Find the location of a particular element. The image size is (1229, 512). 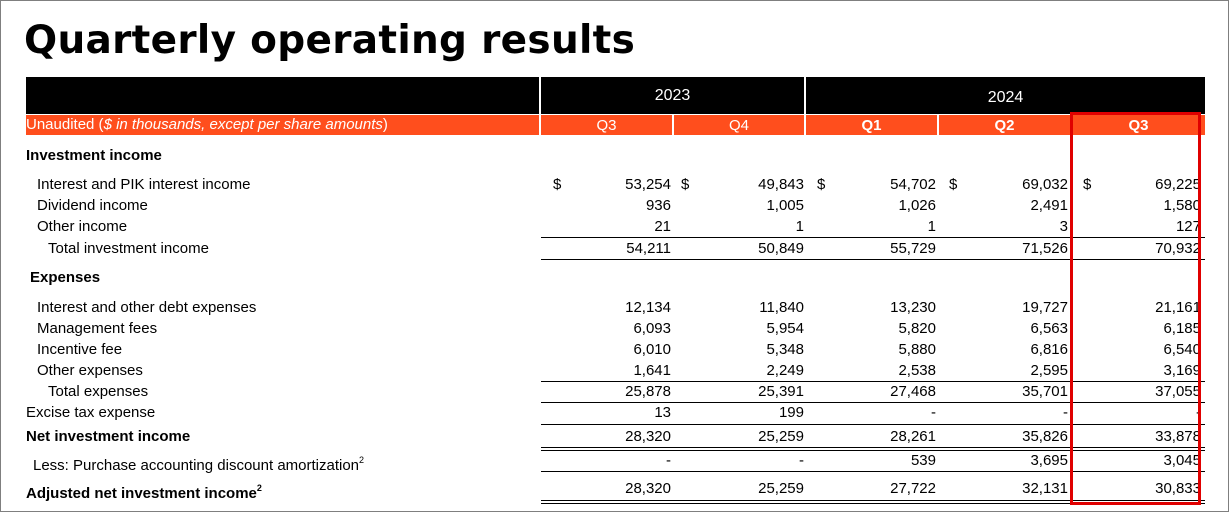

cell-adjusted-nii-2023-q4: 25,259 is located at coordinates (781, 488).